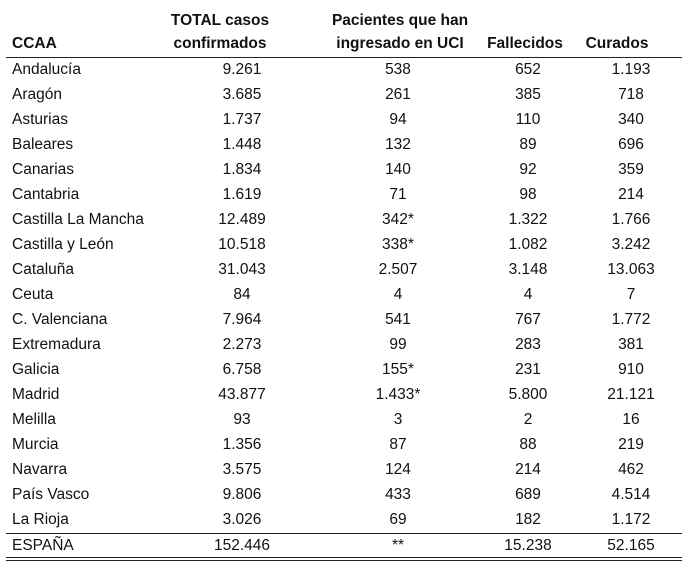  Describe the element at coordinates (398, 119) in the screenshot. I see `table-cell: 94` at that location.